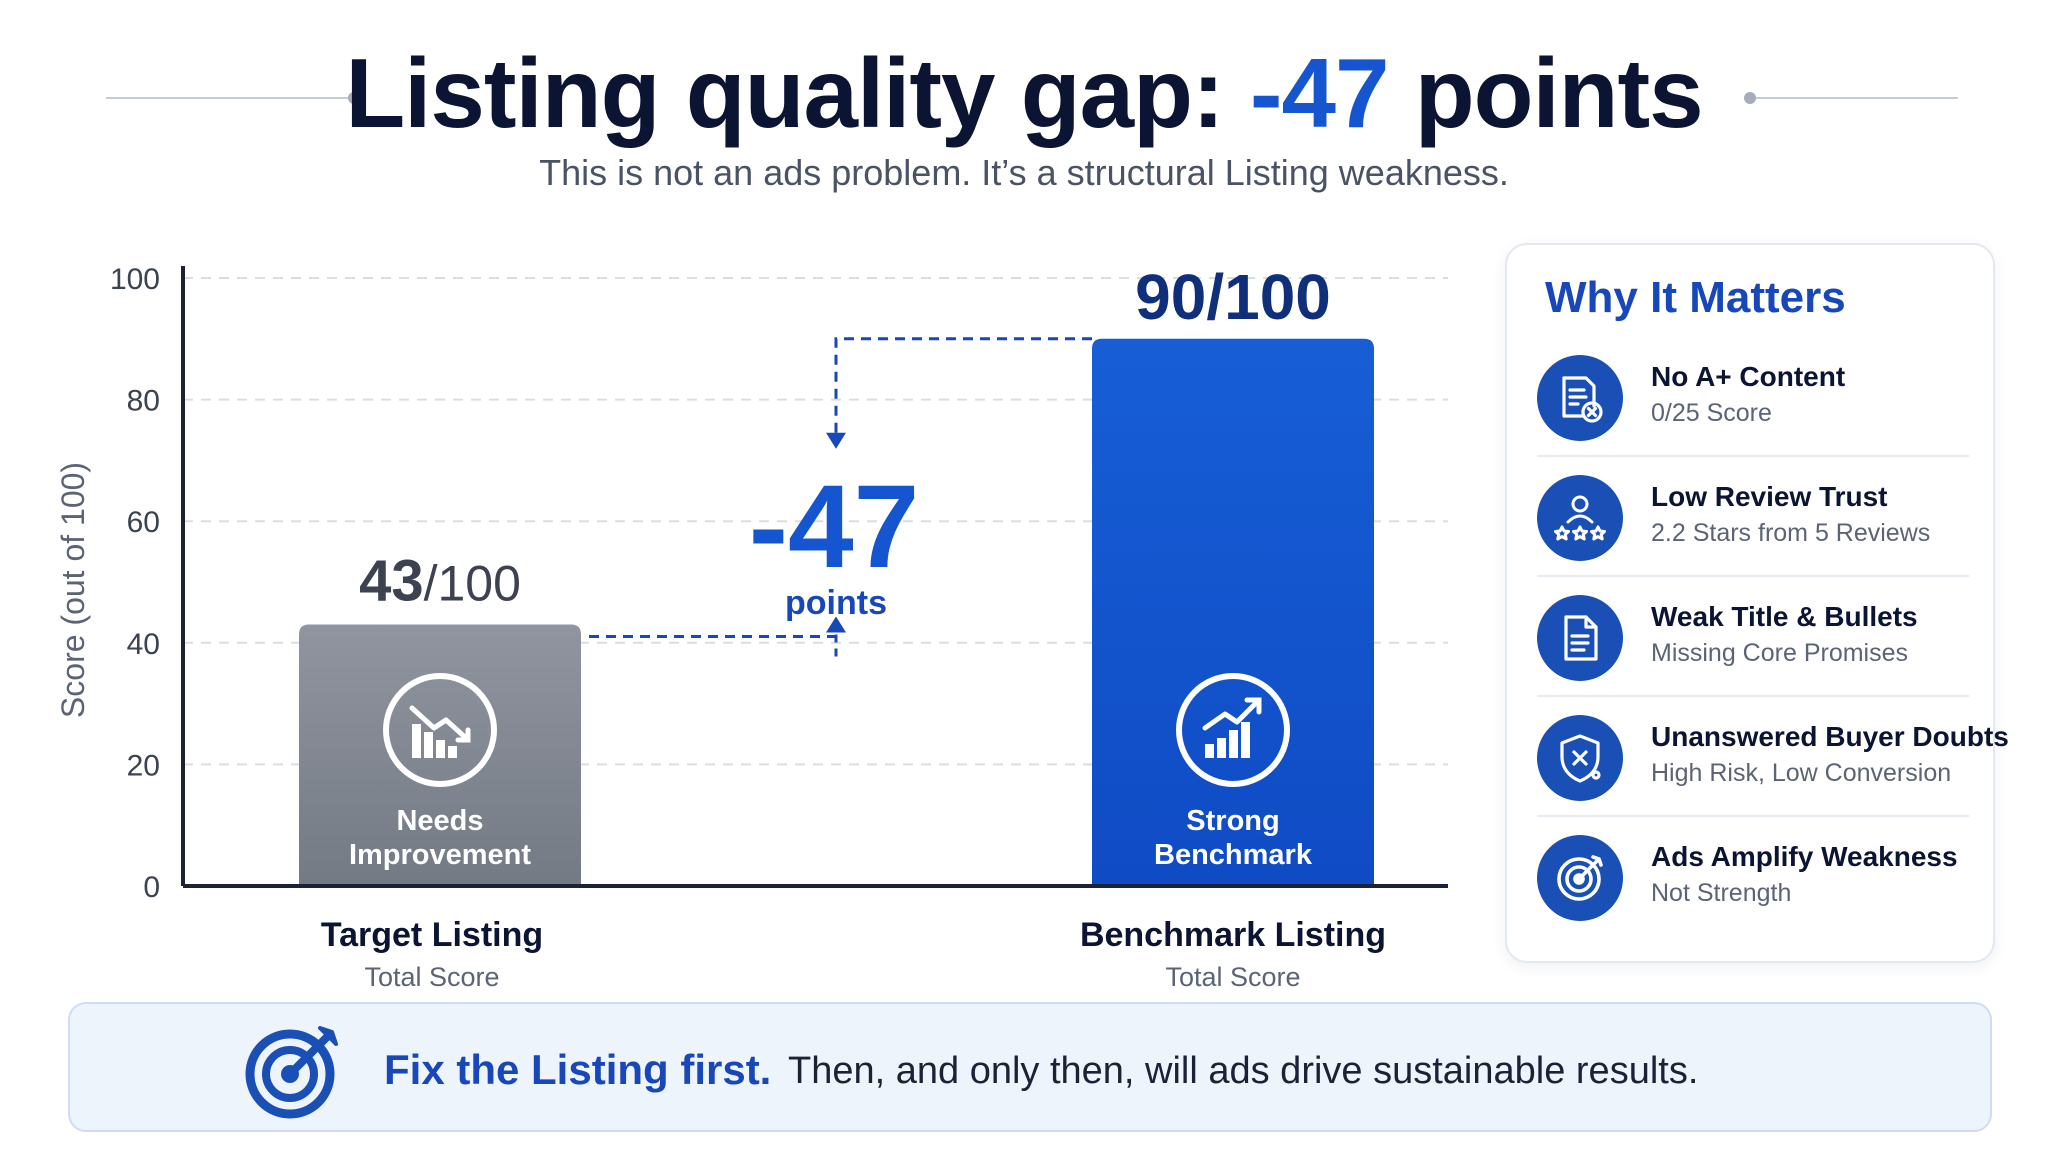 This screenshot has width=2048, height=1152. Describe the element at coordinates (151, 887) in the screenshot. I see `y-tick-label: 0` at that location.